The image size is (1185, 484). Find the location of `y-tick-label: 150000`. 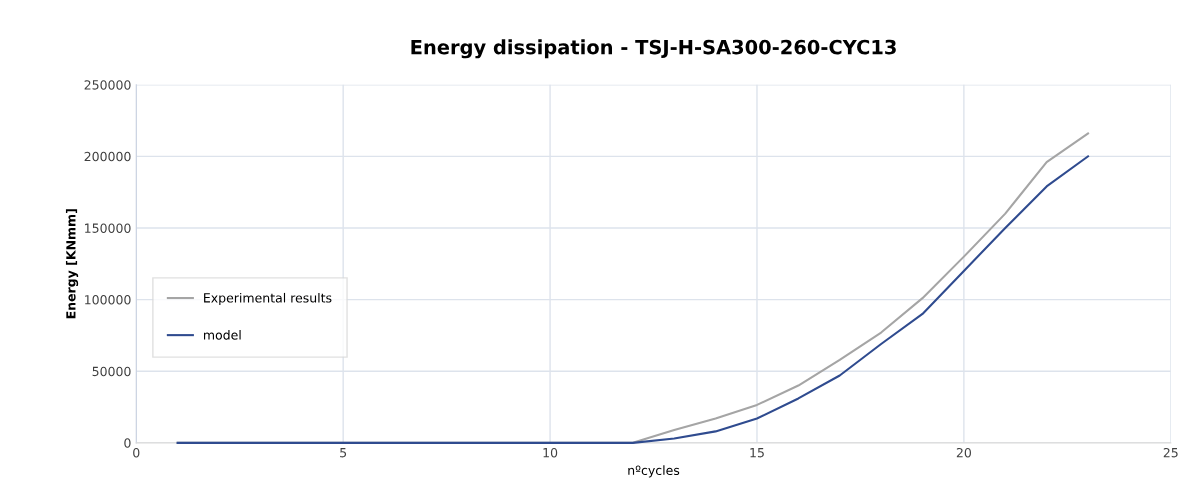

y-tick-label: 150000 is located at coordinates (108, 228).